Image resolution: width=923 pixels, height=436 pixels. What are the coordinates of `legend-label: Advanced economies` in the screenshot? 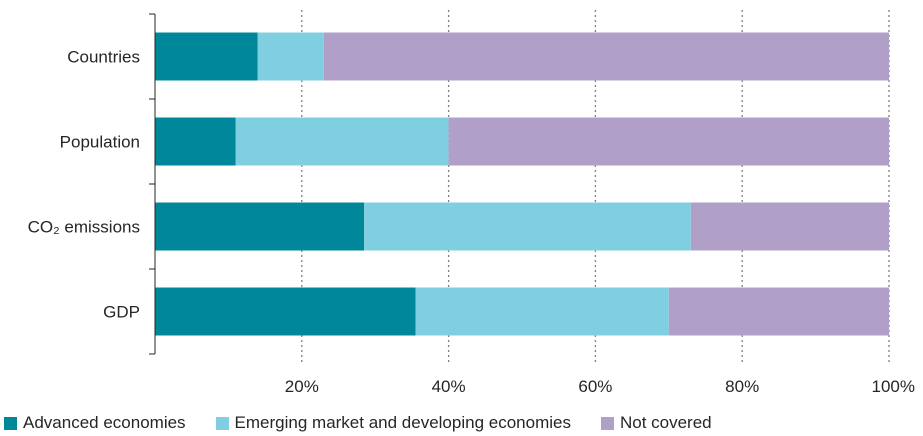 It's located at (104, 422).